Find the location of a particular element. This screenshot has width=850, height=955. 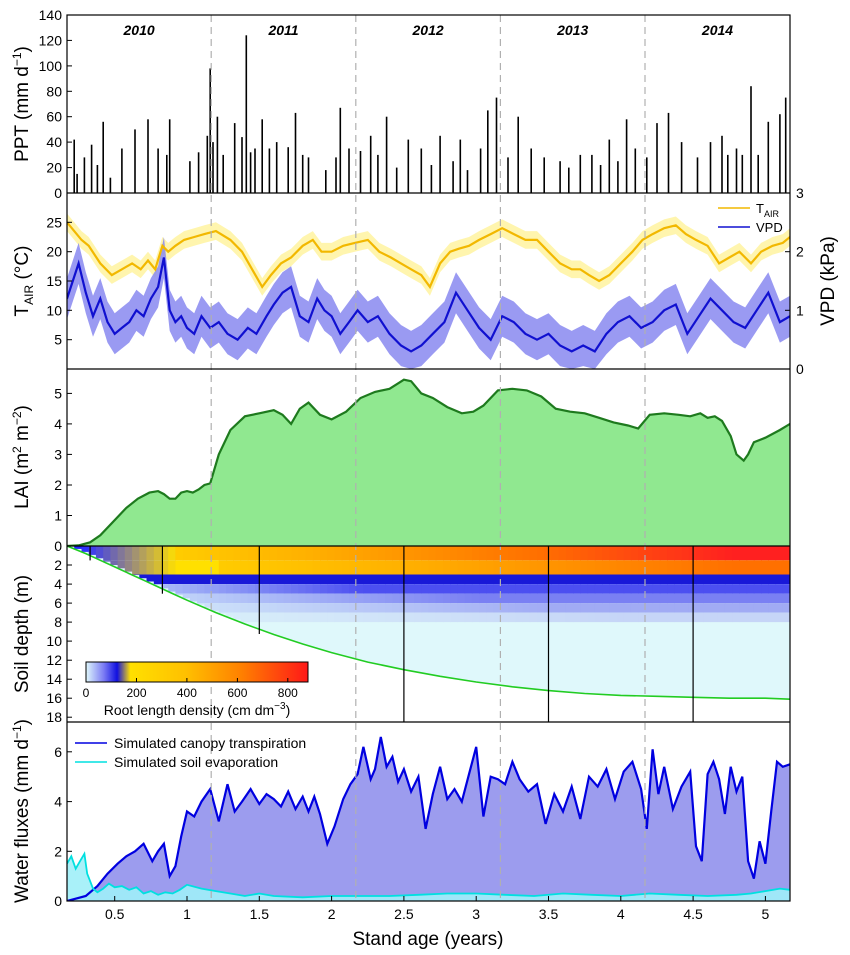

legend-tair-label: TAIR is located at coordinates (767, 210).